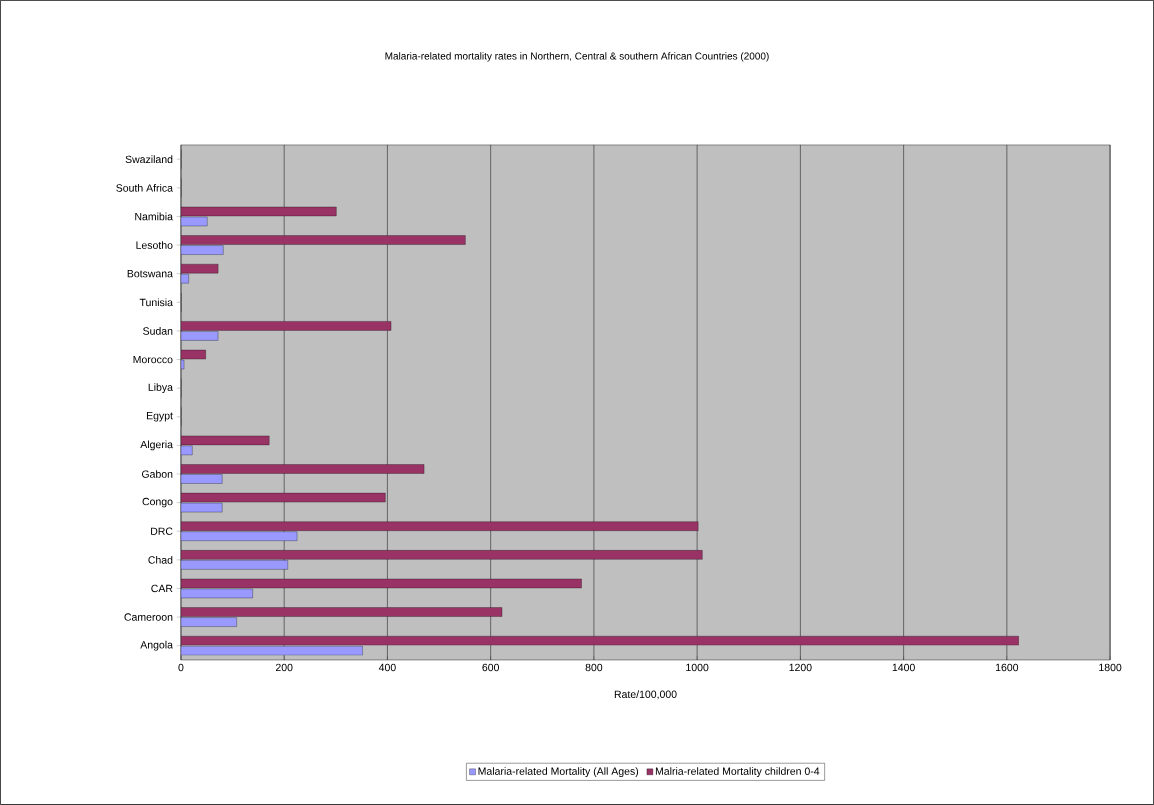 The image size is (1154, 805). I want to click on y-tick-label: Angola, so click(156, 645).